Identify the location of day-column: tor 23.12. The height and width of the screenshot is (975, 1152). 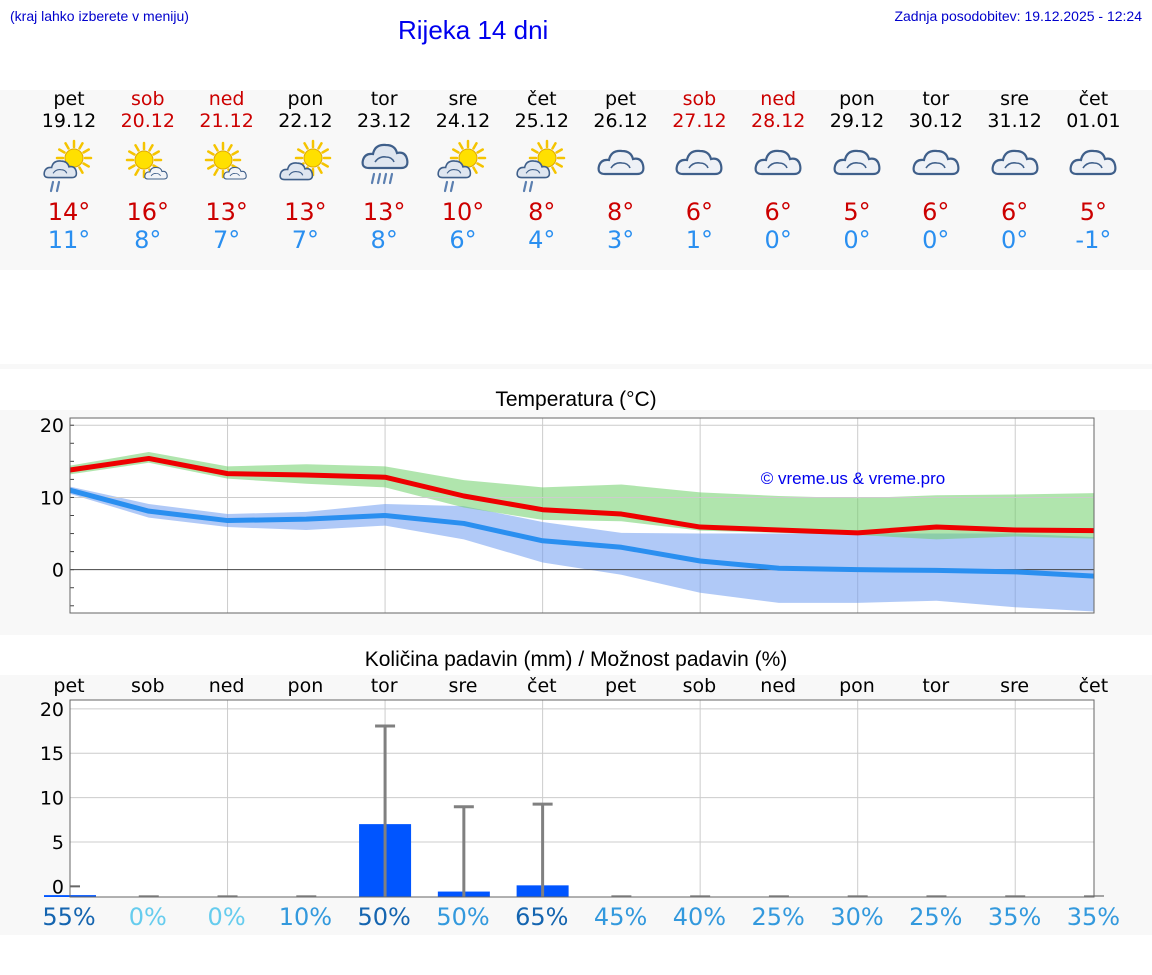
(384, 110).